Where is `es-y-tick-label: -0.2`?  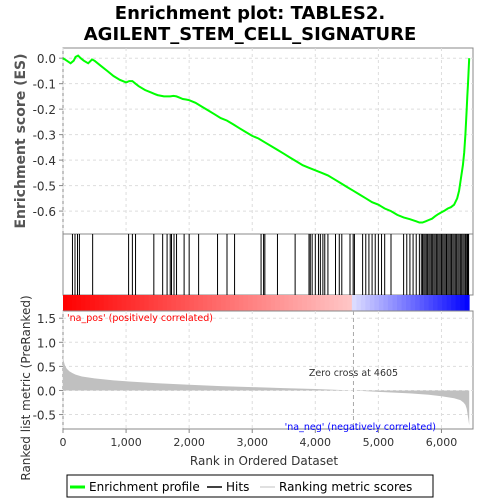 es-y-tick-label: -0.2 is located at coordinates (44, 110).